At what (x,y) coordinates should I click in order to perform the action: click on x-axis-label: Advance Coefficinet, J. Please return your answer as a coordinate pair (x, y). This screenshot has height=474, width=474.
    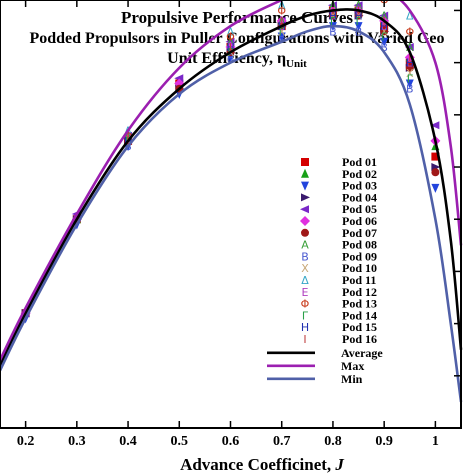
    Looking at the image, I should click on (262, 464).